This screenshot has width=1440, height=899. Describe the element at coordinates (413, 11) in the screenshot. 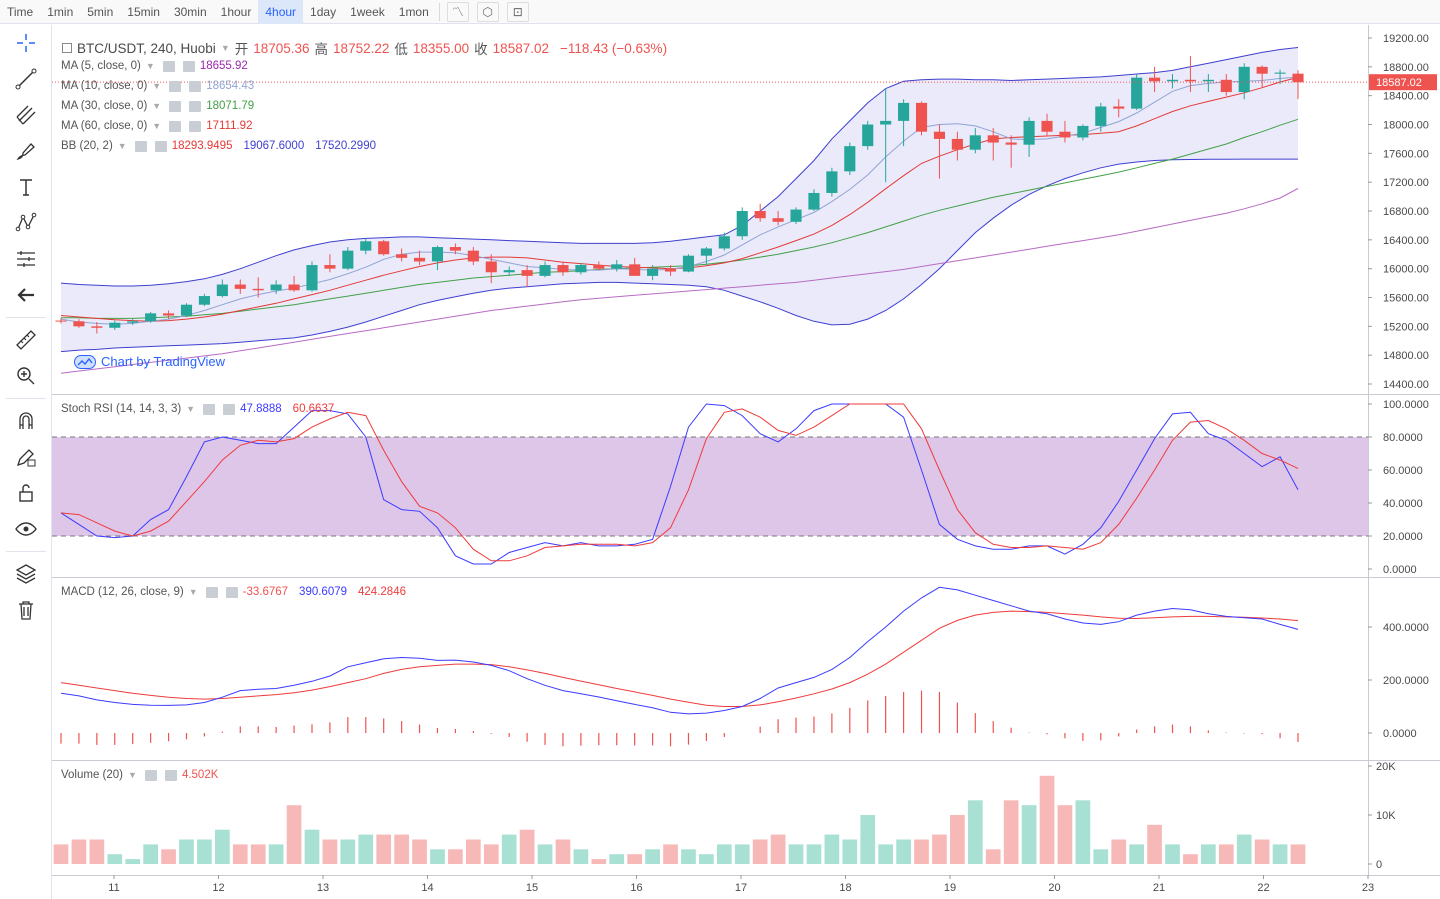

I see `timeframe-1mon: 1mon` at that location.